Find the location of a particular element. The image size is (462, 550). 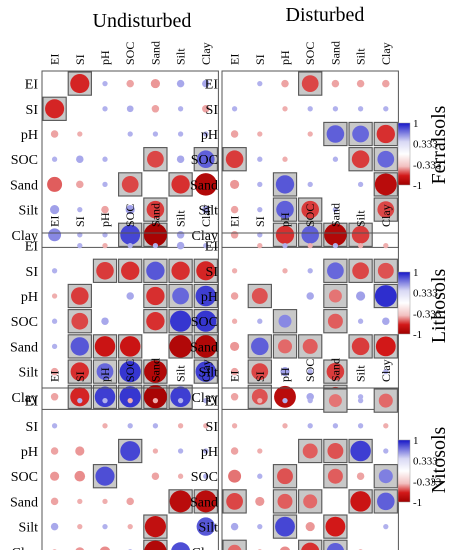

color-legend-nitosols: 1 0.333 -0.333 -1 is located at coordinates (419, 472).